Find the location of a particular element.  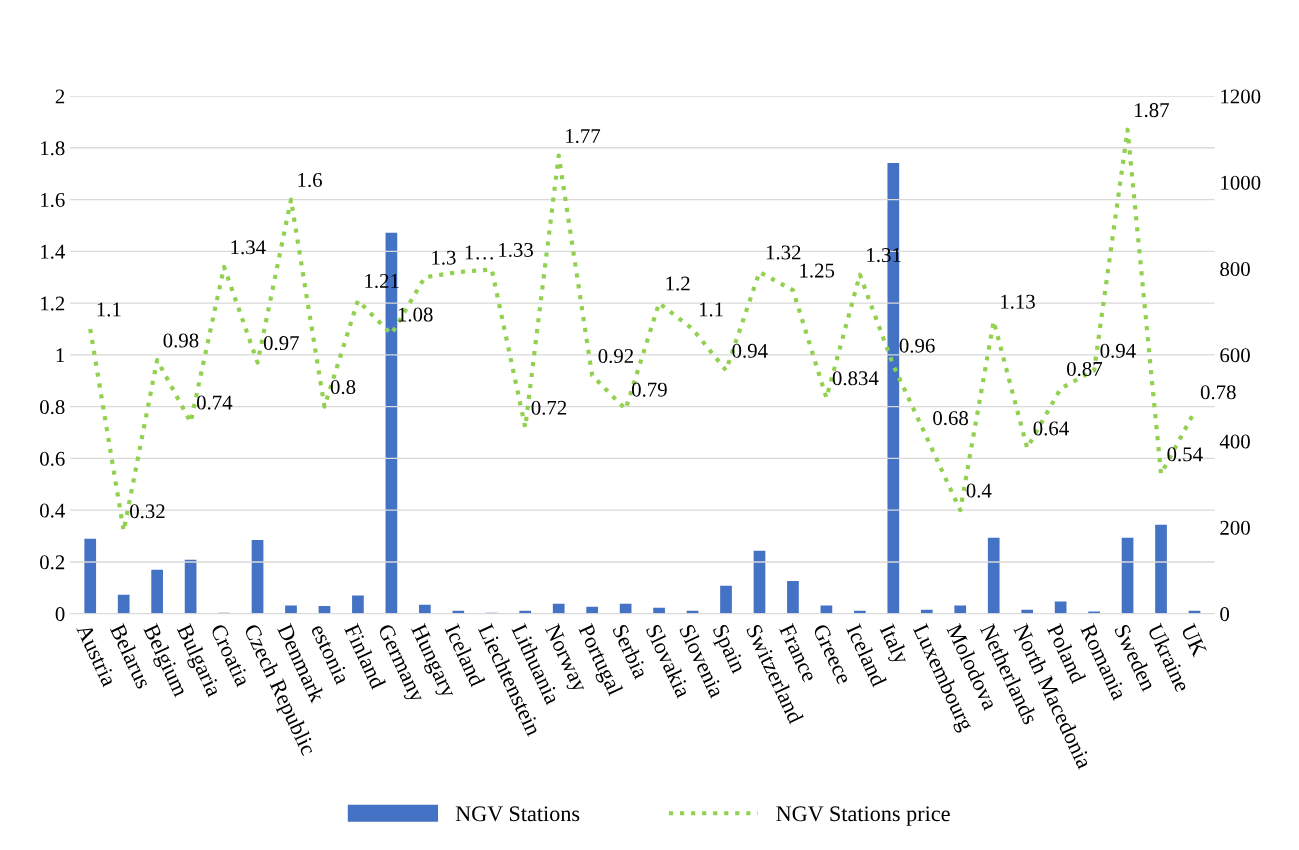

data-label: 0.79 is located at coordinates (649, 389).